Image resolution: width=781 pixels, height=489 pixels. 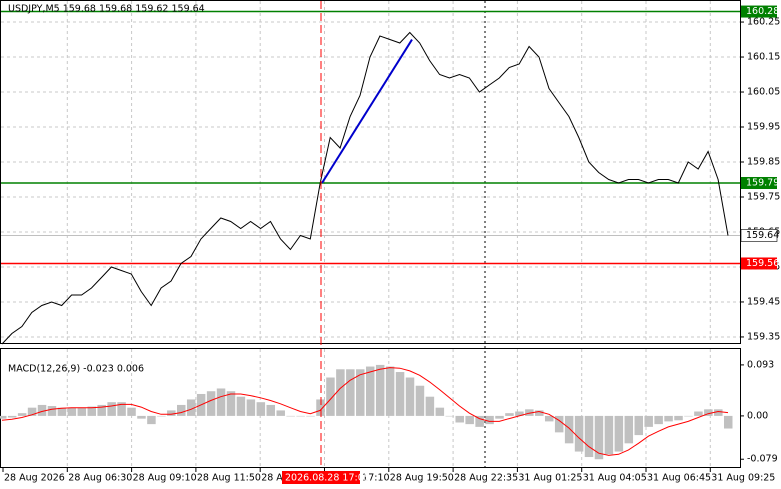 What do you see at coordinates (762, 263) in the screenshot?
I see `price-level-label: 159.56` at bounding box center [762, 263].